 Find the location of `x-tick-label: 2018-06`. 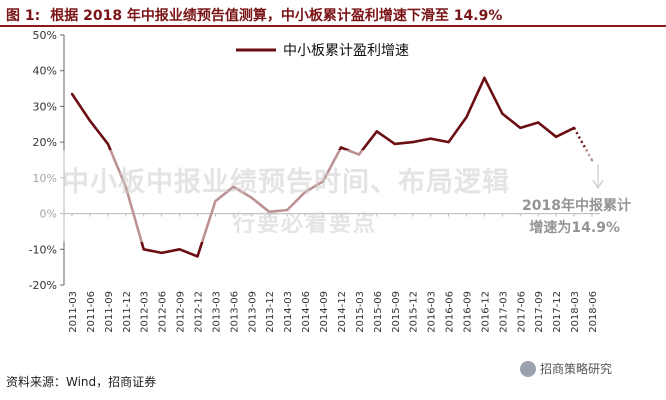

x-tick-label: 2018-06 is located at coordinates (593, 312).